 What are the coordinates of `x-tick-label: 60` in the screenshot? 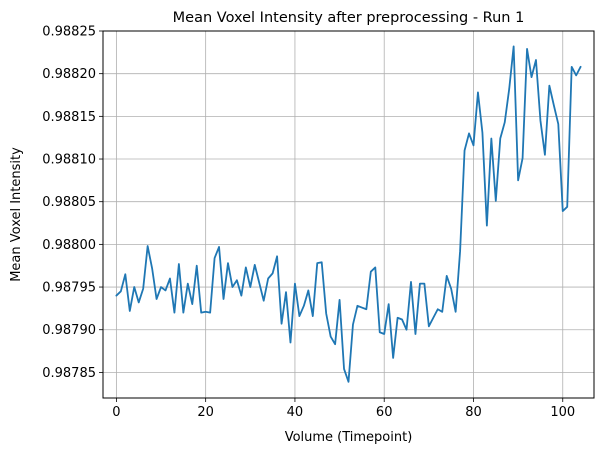 It's located at (384, 412).